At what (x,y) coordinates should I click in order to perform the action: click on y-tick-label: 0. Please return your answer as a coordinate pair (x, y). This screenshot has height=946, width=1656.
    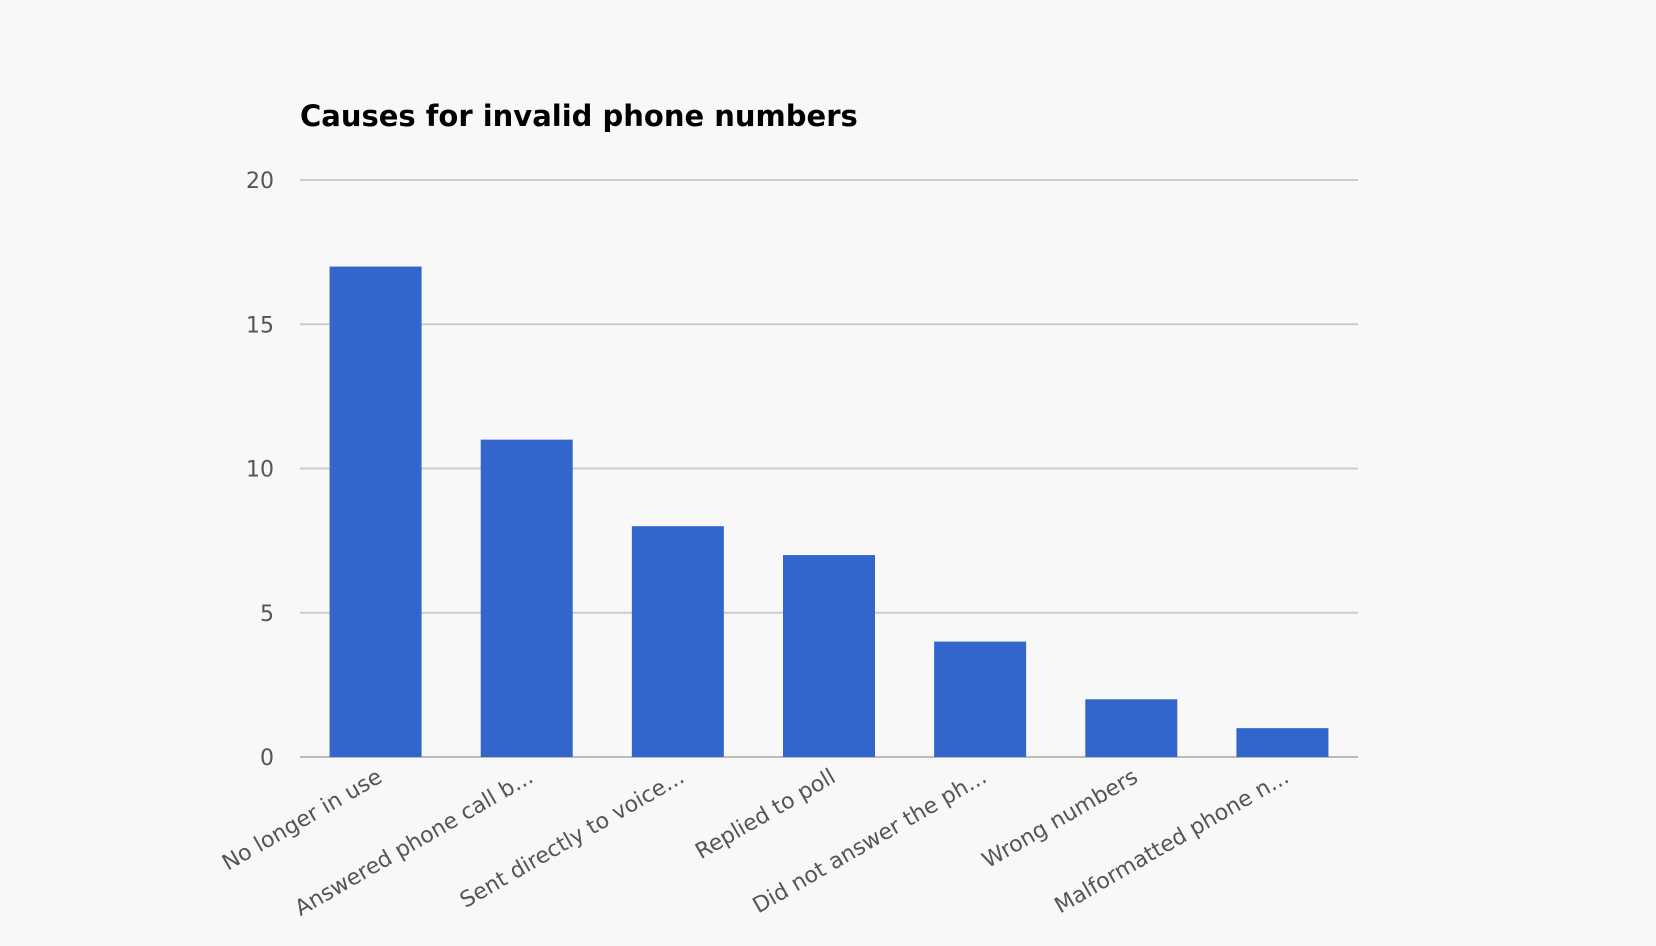
    Looking at the image, I should click on (267, 758).